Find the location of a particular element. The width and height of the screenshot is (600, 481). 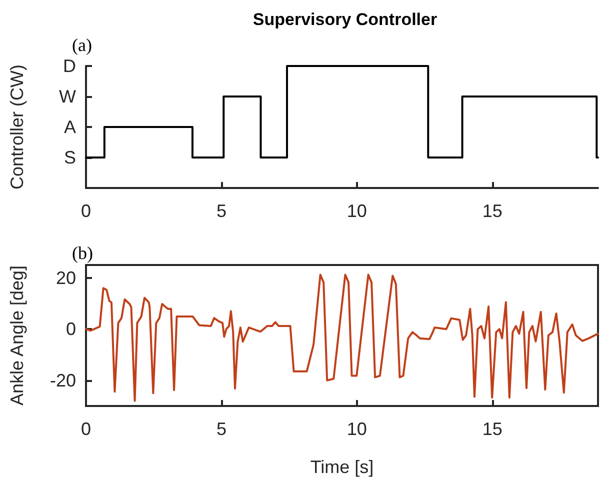

y-axis-title: Ankle Angle [deg] is located at coordinates (17, 335).